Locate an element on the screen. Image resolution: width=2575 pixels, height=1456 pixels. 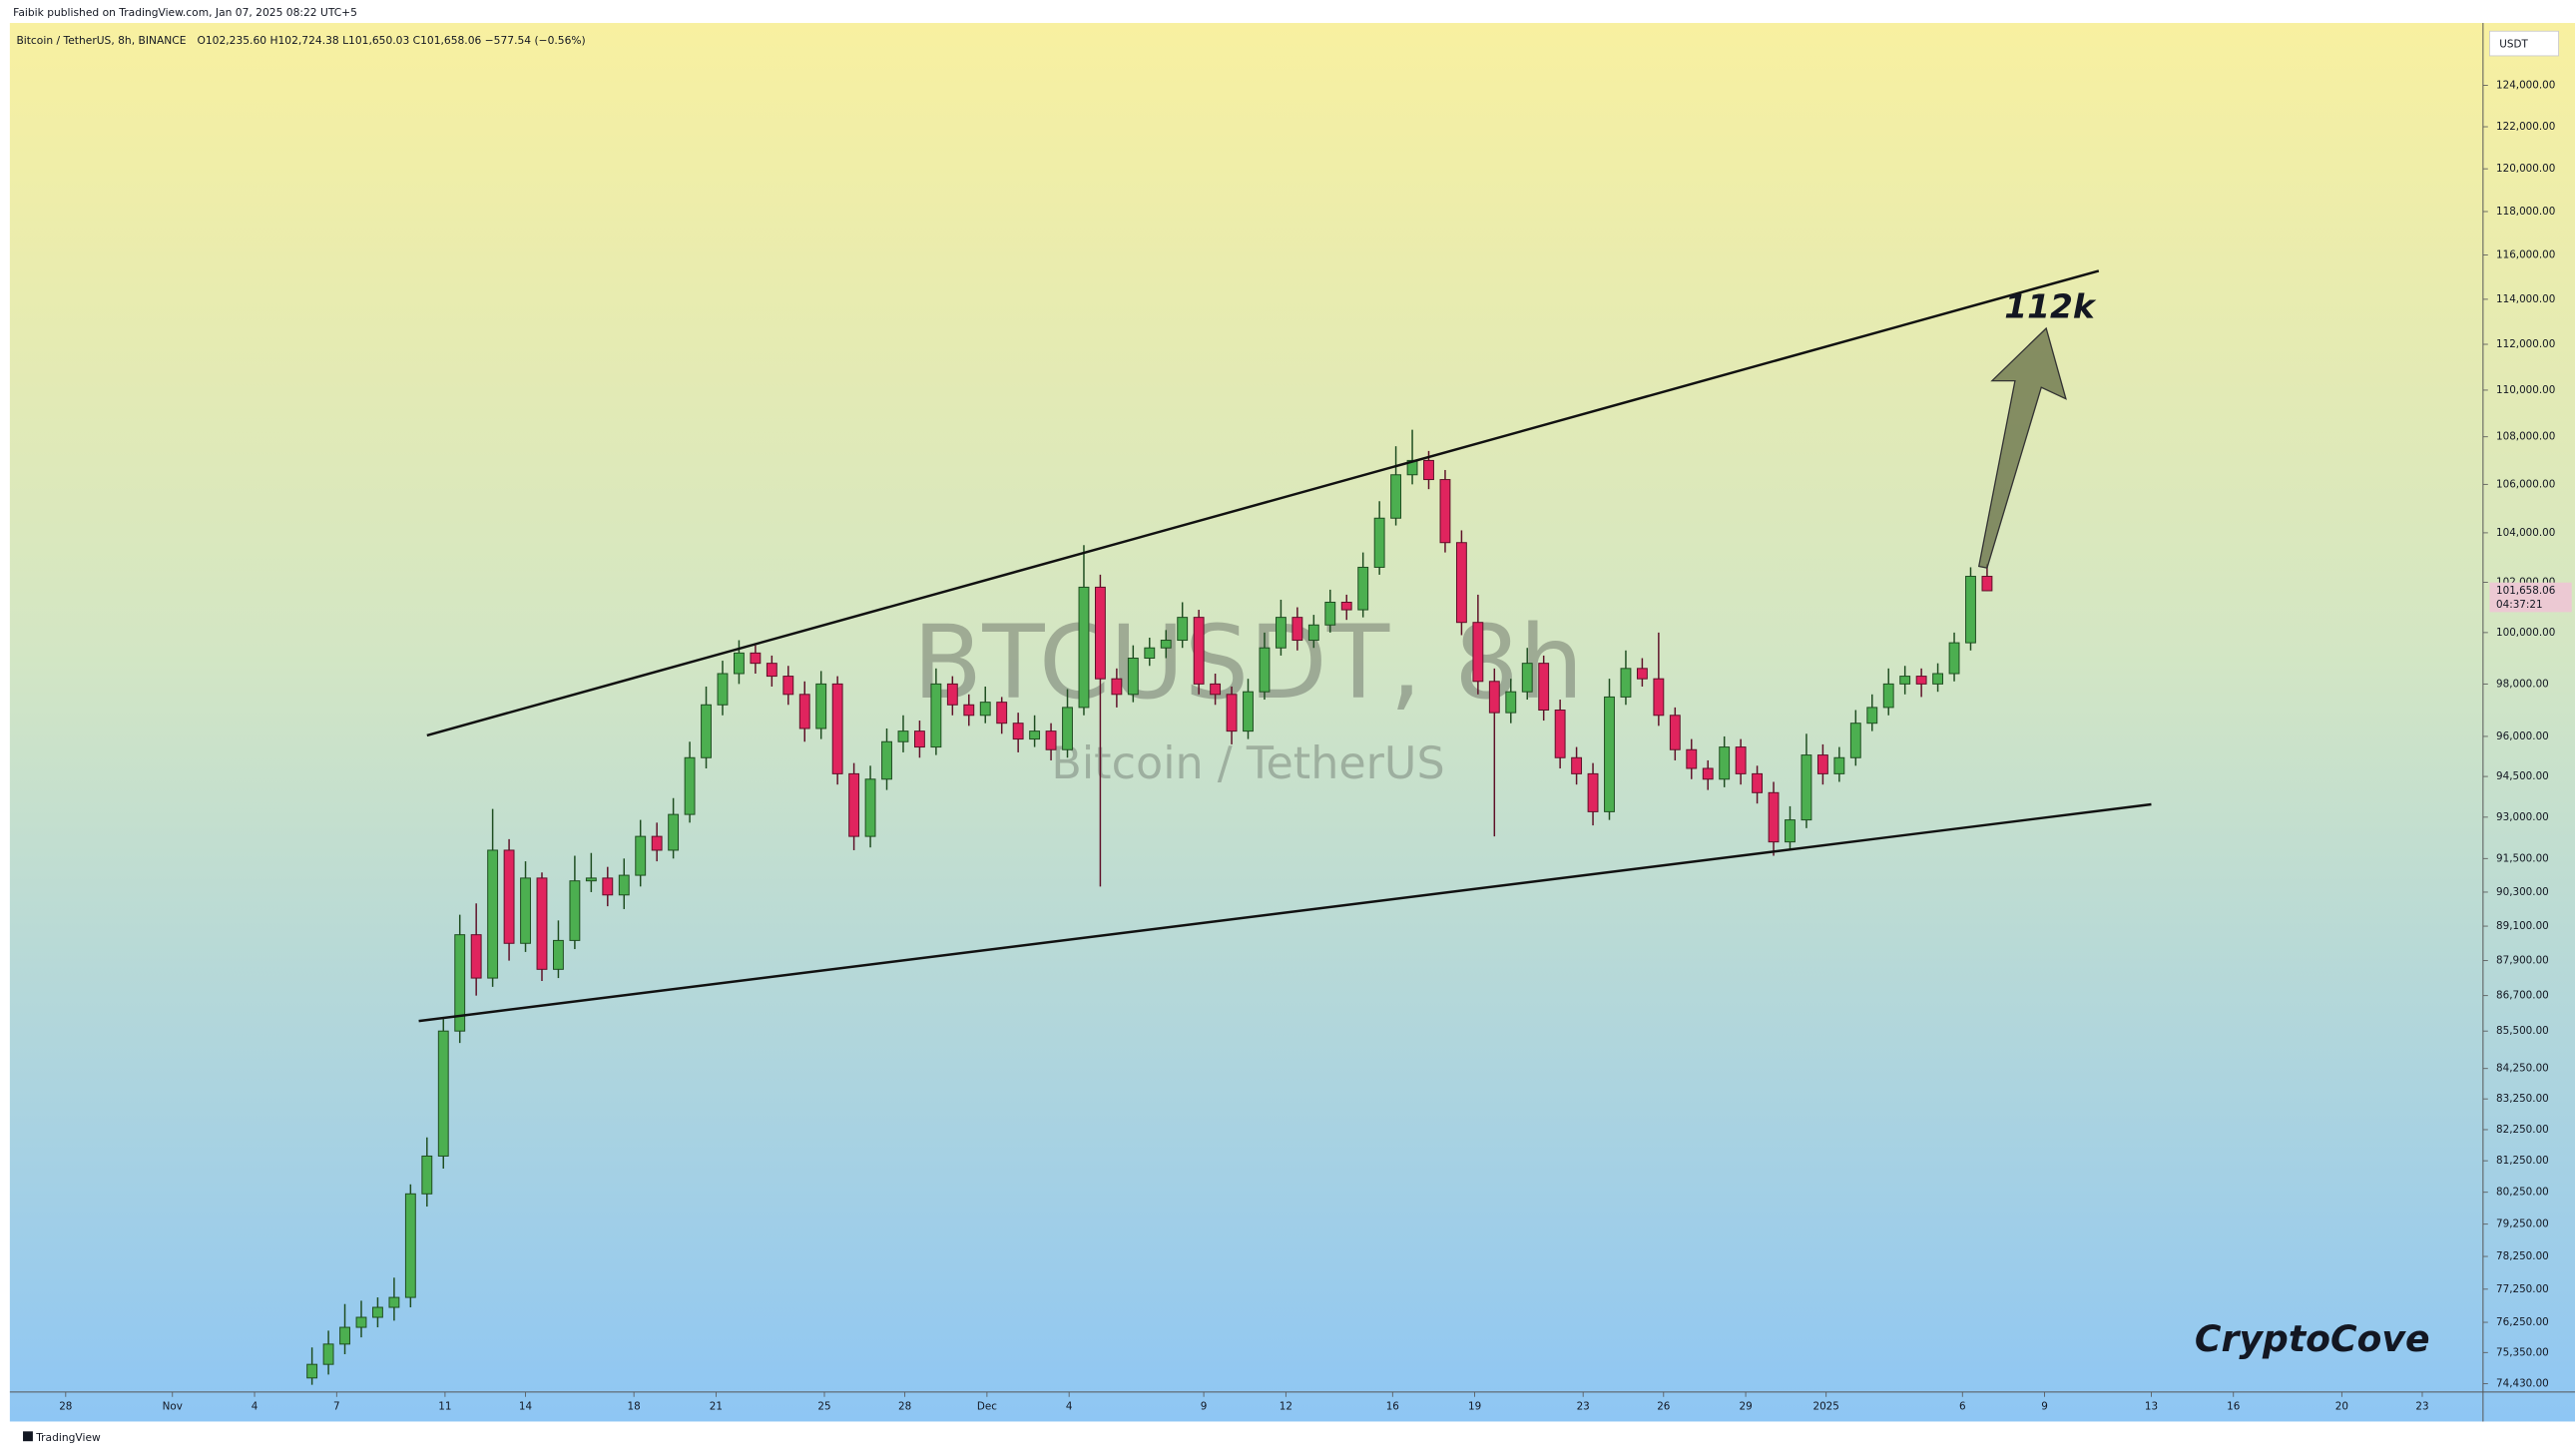
y-tick-label: 86,700.00 is located at coordinates (2522, 996).